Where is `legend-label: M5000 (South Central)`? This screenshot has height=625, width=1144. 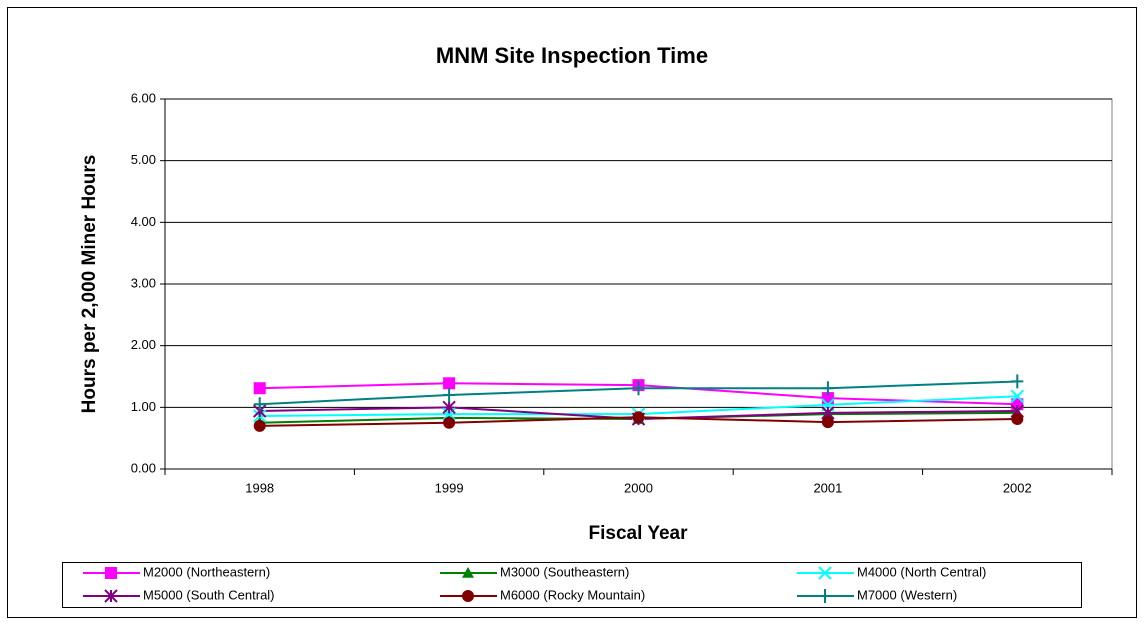
legend-label: M5000 (South Central) is located at coordinates (209, 594).